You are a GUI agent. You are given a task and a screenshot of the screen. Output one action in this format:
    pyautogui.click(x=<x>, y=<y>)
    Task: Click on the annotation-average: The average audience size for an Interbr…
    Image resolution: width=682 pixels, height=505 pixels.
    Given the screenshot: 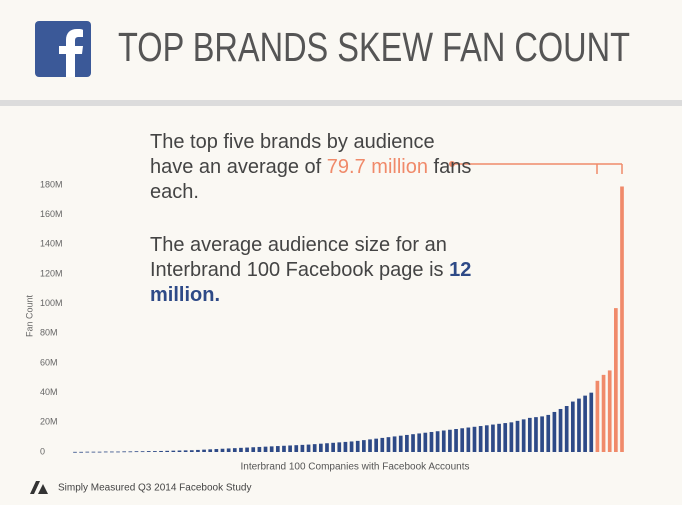 What is the action you would take?
    pyautogui.click(x=315, y=270)
    